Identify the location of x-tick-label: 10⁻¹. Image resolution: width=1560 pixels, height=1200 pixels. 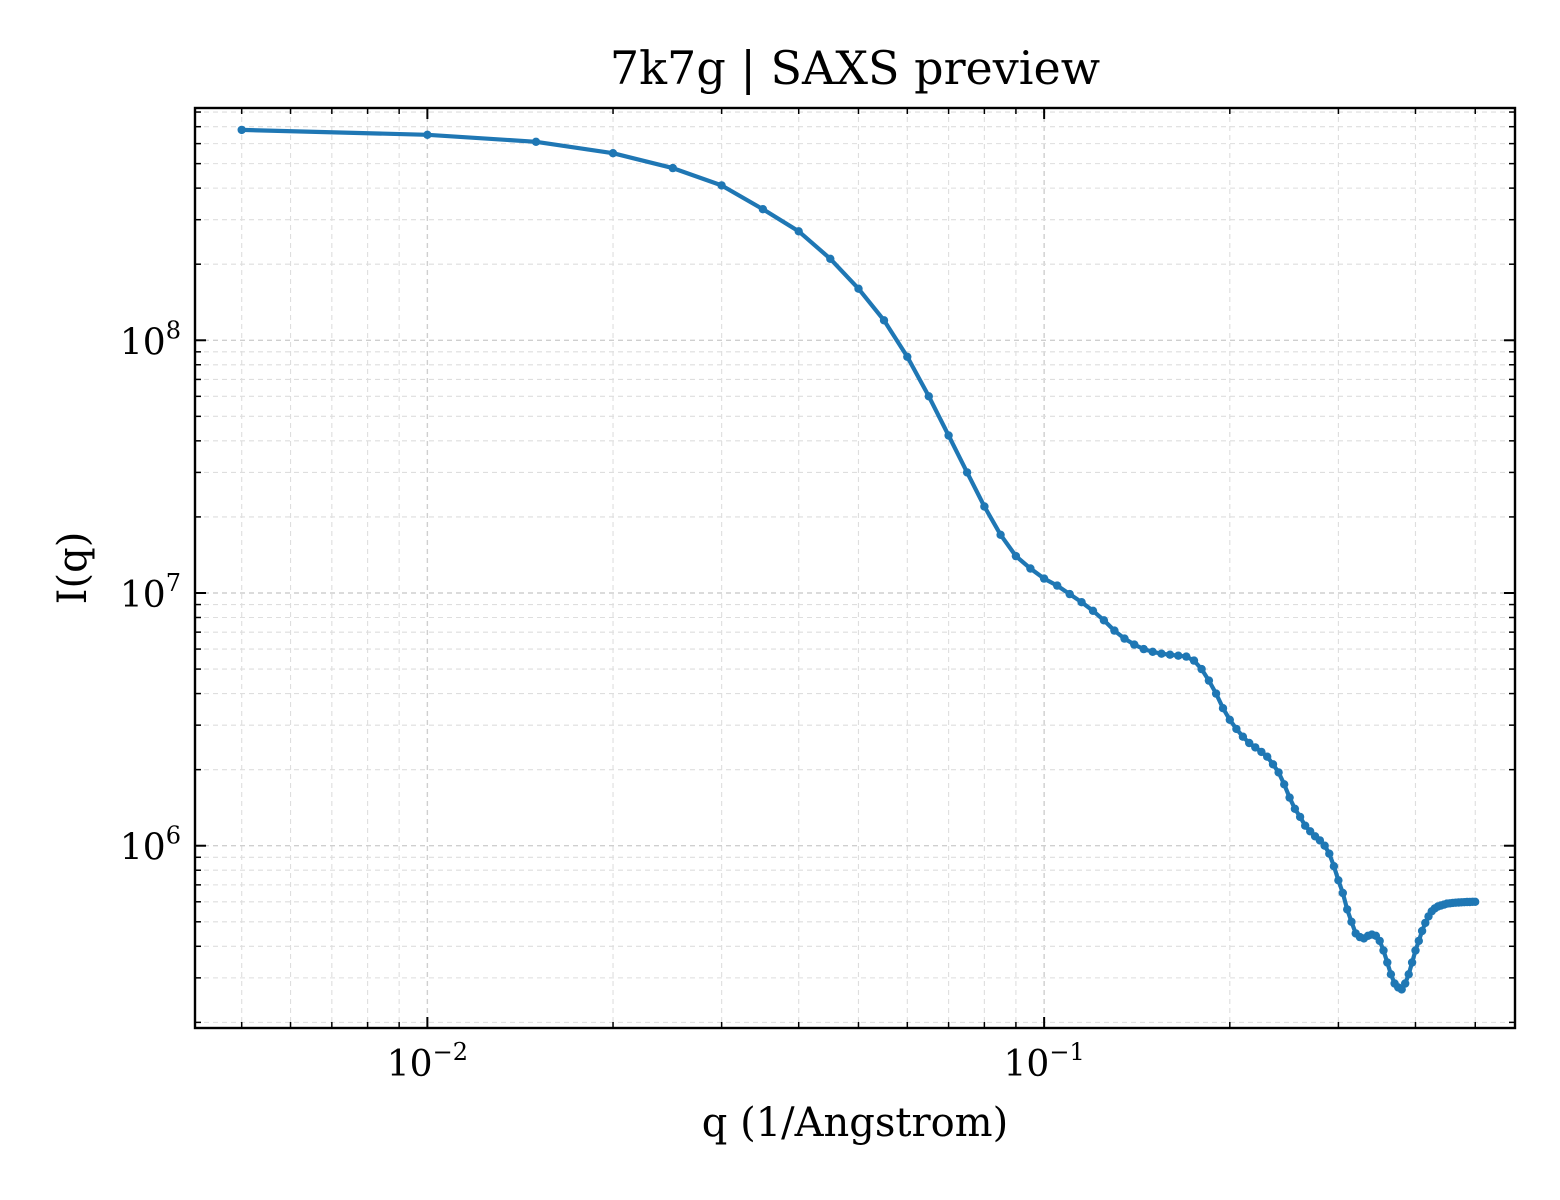
(1044, 1061).